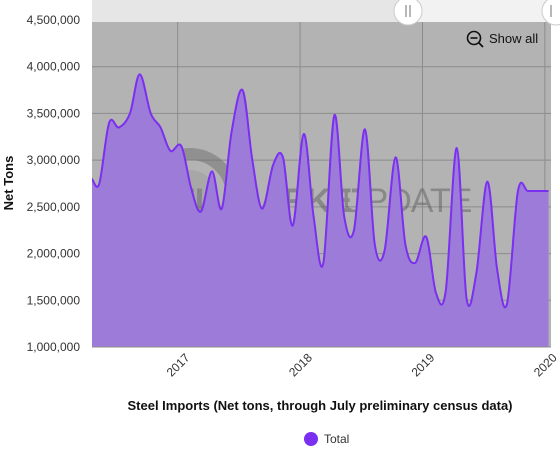 This screenshot has width=560, height=451. Describe the element at coordinates (54, 20) in the screenshot. I see `y-tick-label: 4,500,000` at that location.